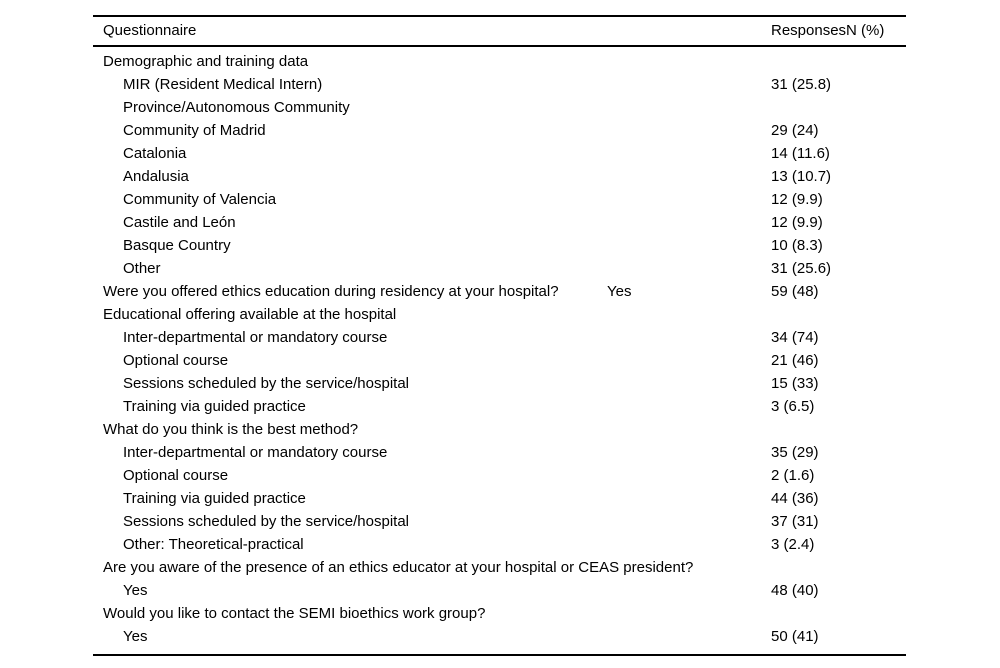  What do you see at coordinates (499, 498) in the screenshot?
I see `table-row: Training via guided practice 44 (36)` at bounding box center [499, 498].